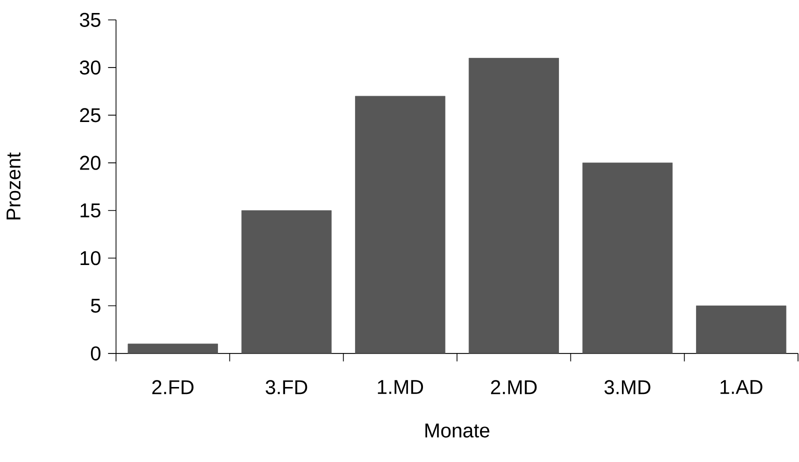 Image resolution: width=799 pixels, height=462 pixels. What do you see at coordinates (95, 305) in the screenshot?
I see `y-tick-label: 5` at bounding box center [95, 305].